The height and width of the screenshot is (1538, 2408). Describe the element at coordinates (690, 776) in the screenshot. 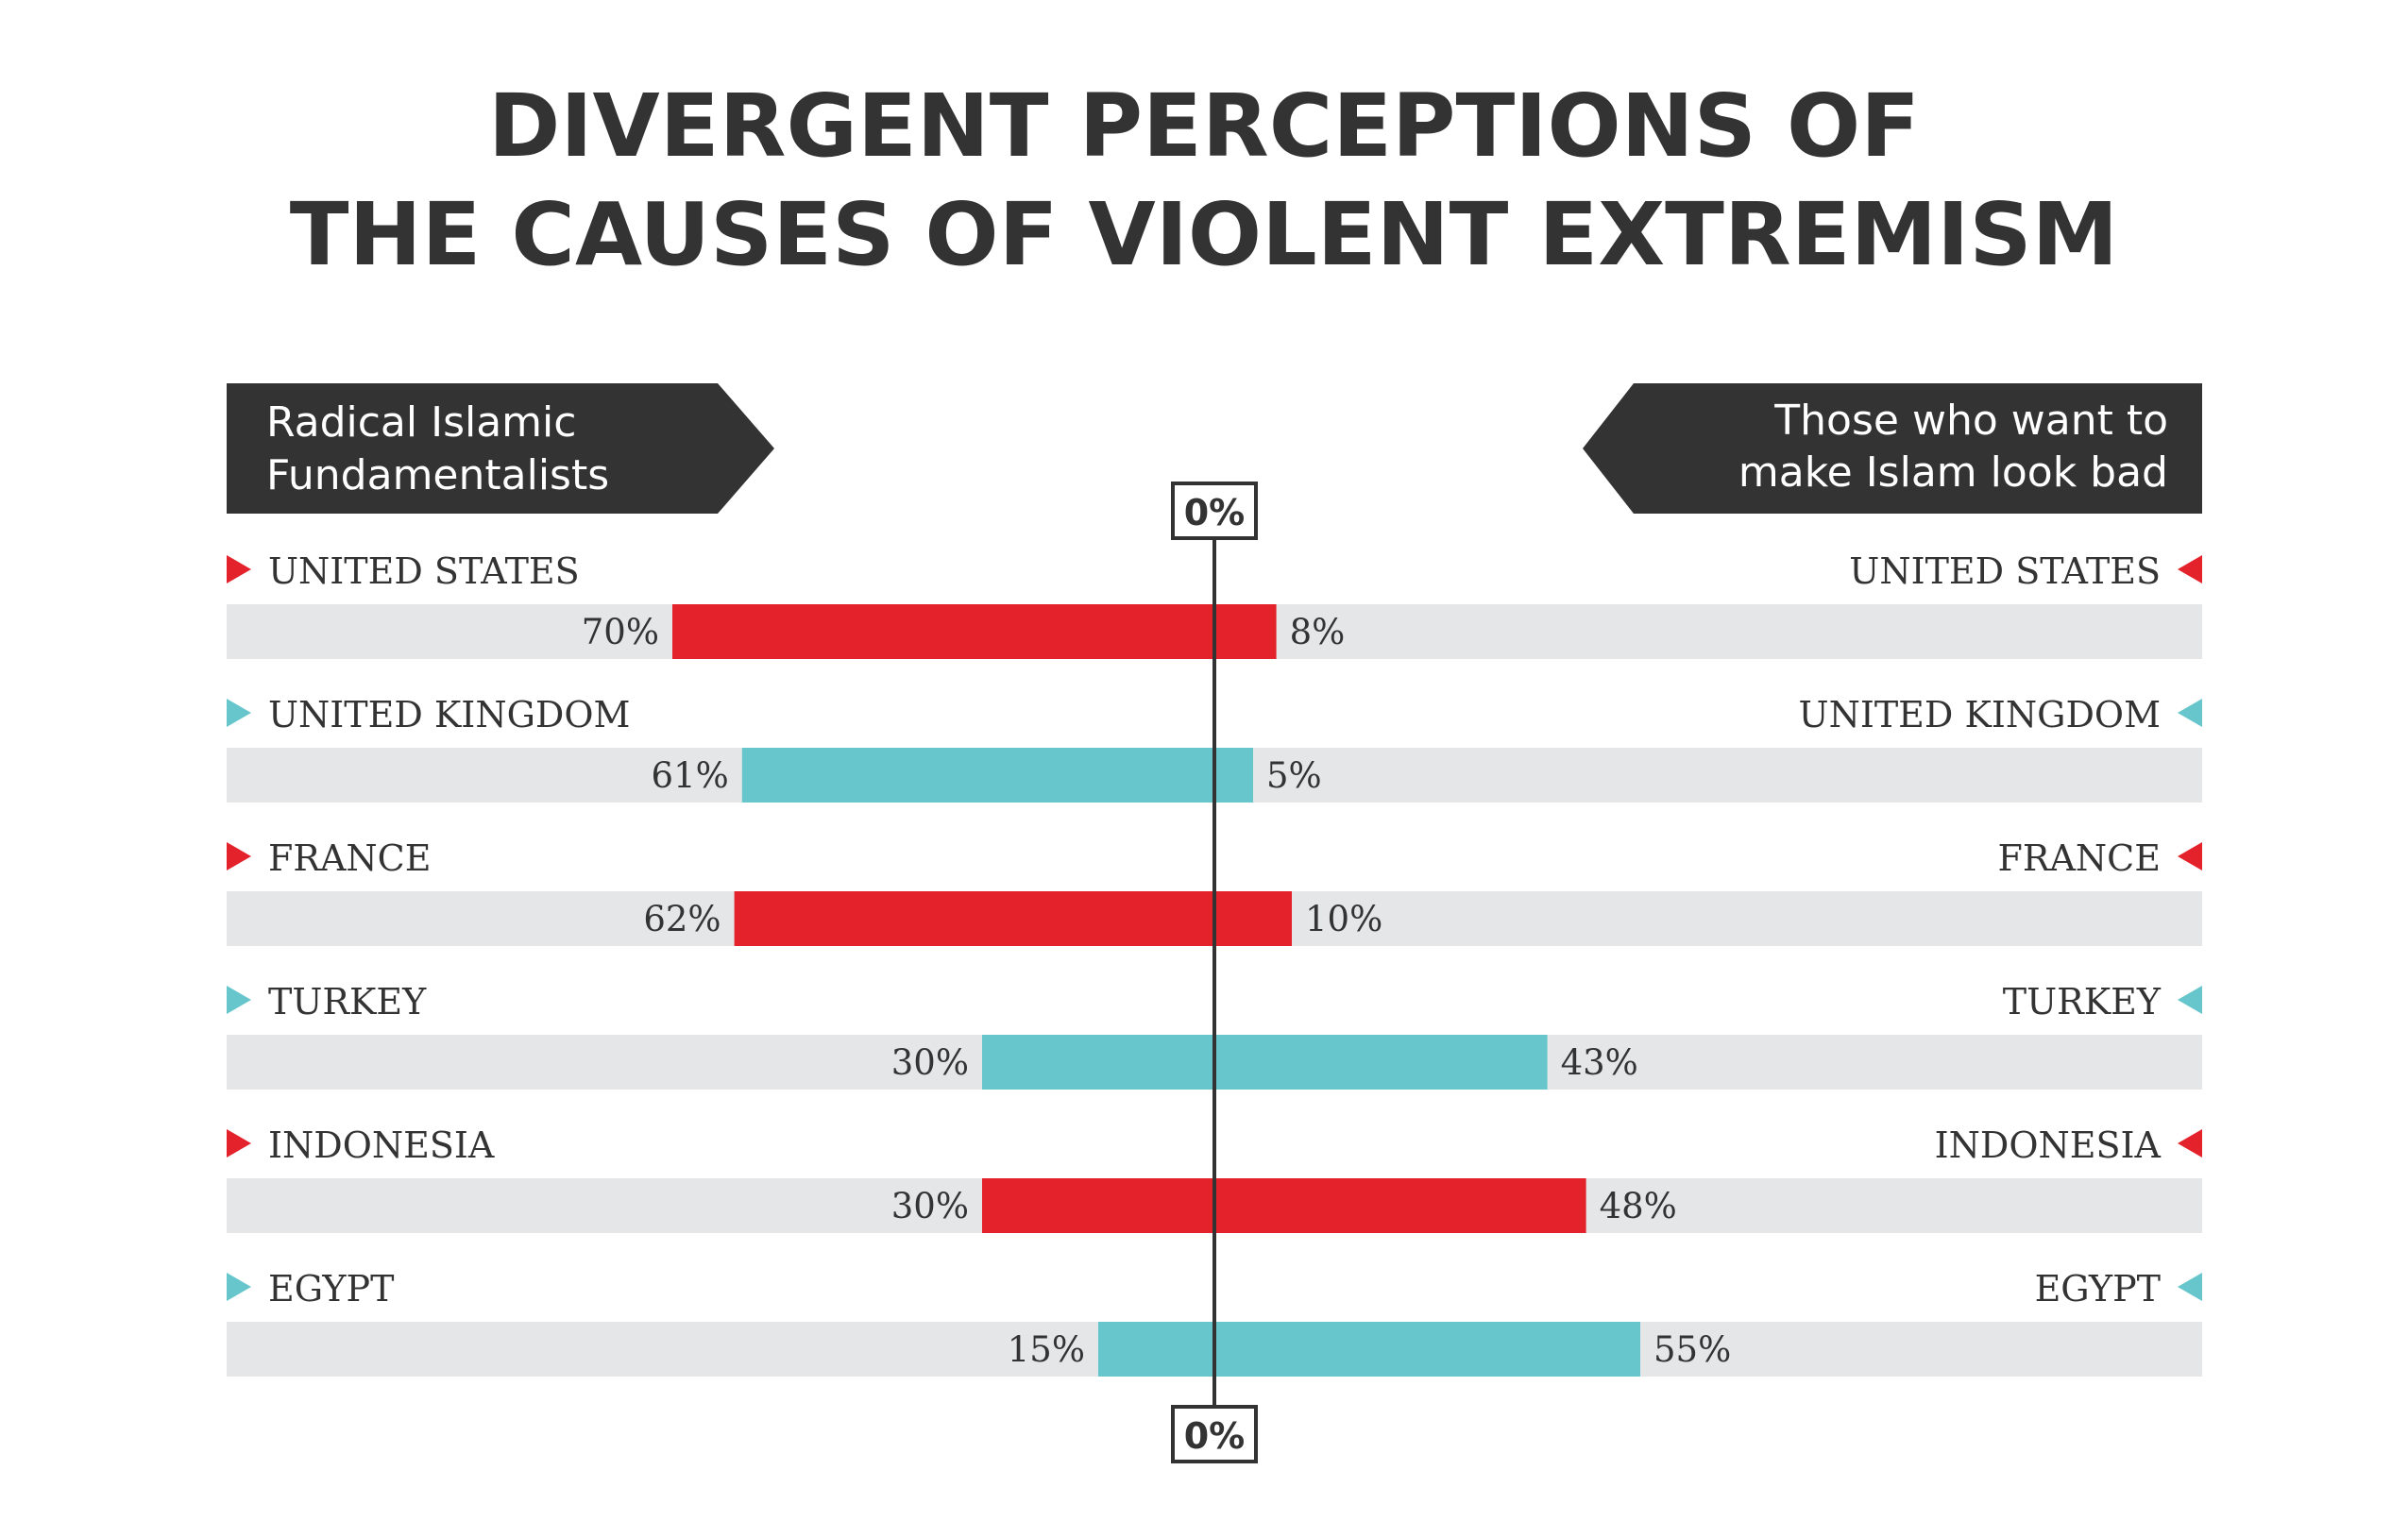

I see `value-label-left-united-kingdom: 61%` at that location.